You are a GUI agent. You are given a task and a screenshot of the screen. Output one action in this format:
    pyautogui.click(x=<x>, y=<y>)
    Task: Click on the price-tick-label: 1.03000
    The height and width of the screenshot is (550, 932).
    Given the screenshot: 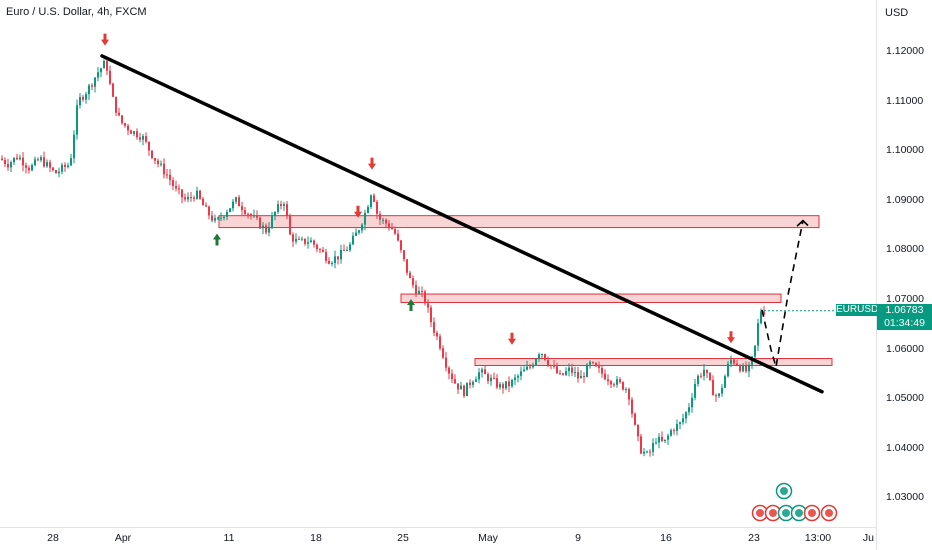 What is the action you would take?
    pyautogui.click(x=905, y=497)
    